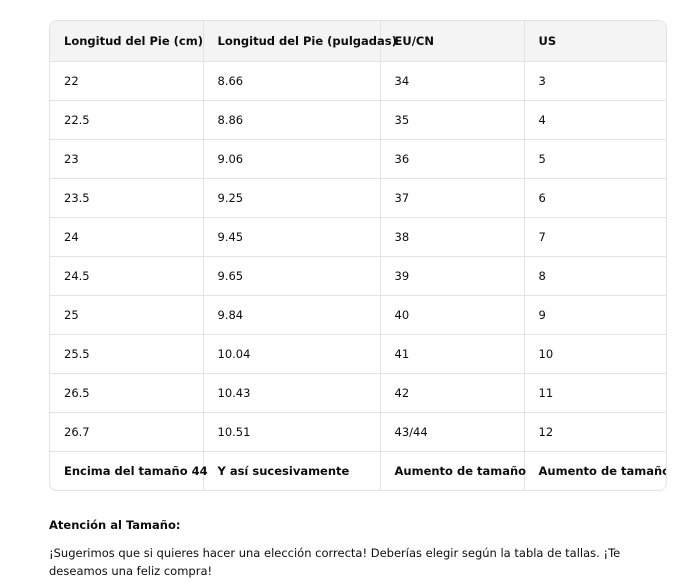 The height and width of the screenshot is (583, 694). Describe the element at coordinates (452, 159) in the screenshot. I see `table-cell: 36` at that location.